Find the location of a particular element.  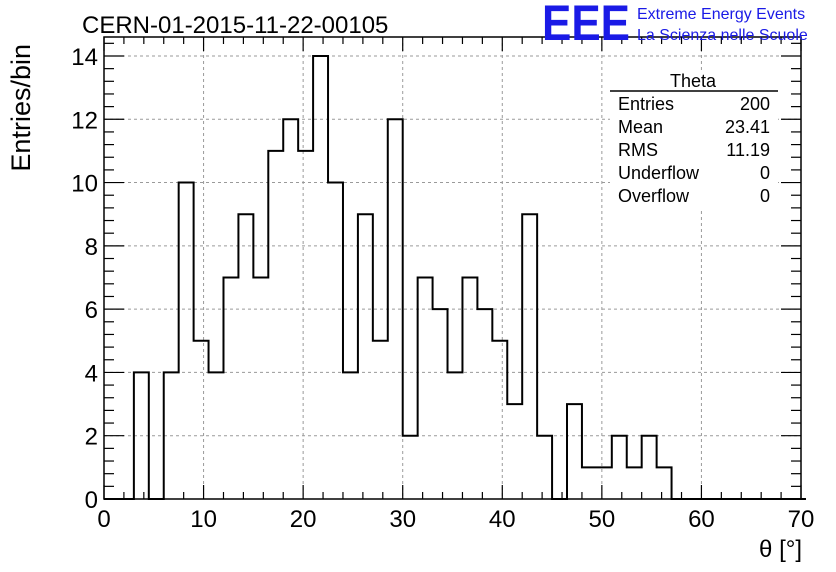

stats-row-label: Overflow is located at coordinates (654, 196).